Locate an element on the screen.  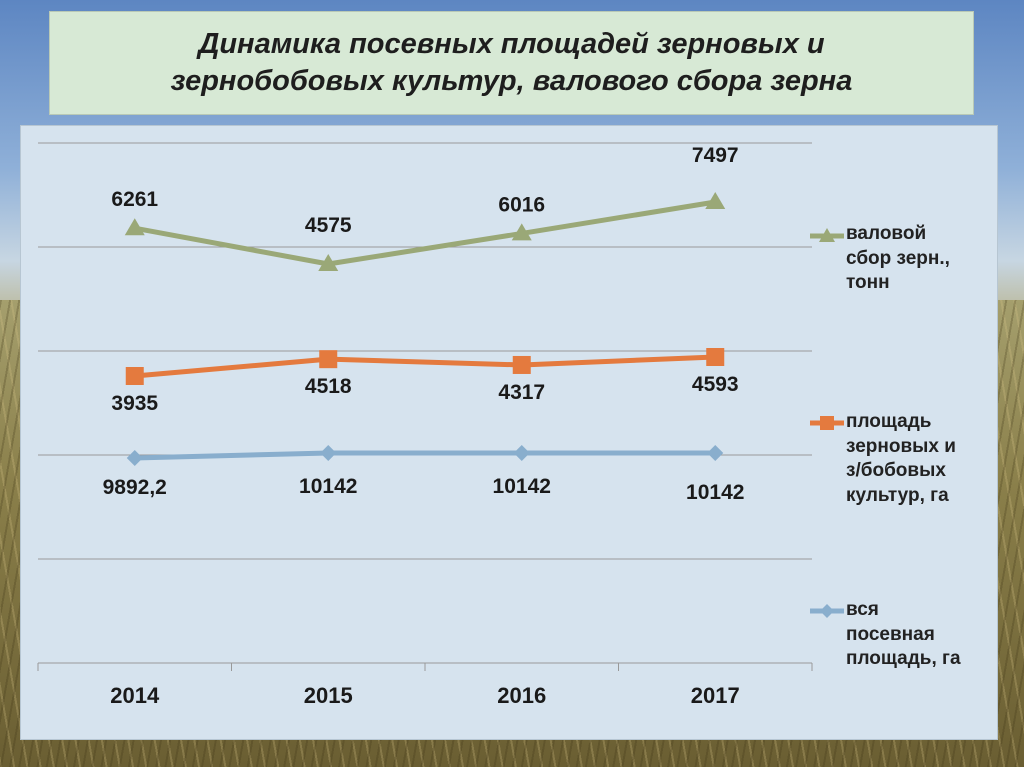
legend-item-grain-area: площадь зерновых и з/бобовых культур, га is located at coordinates (905, 459).